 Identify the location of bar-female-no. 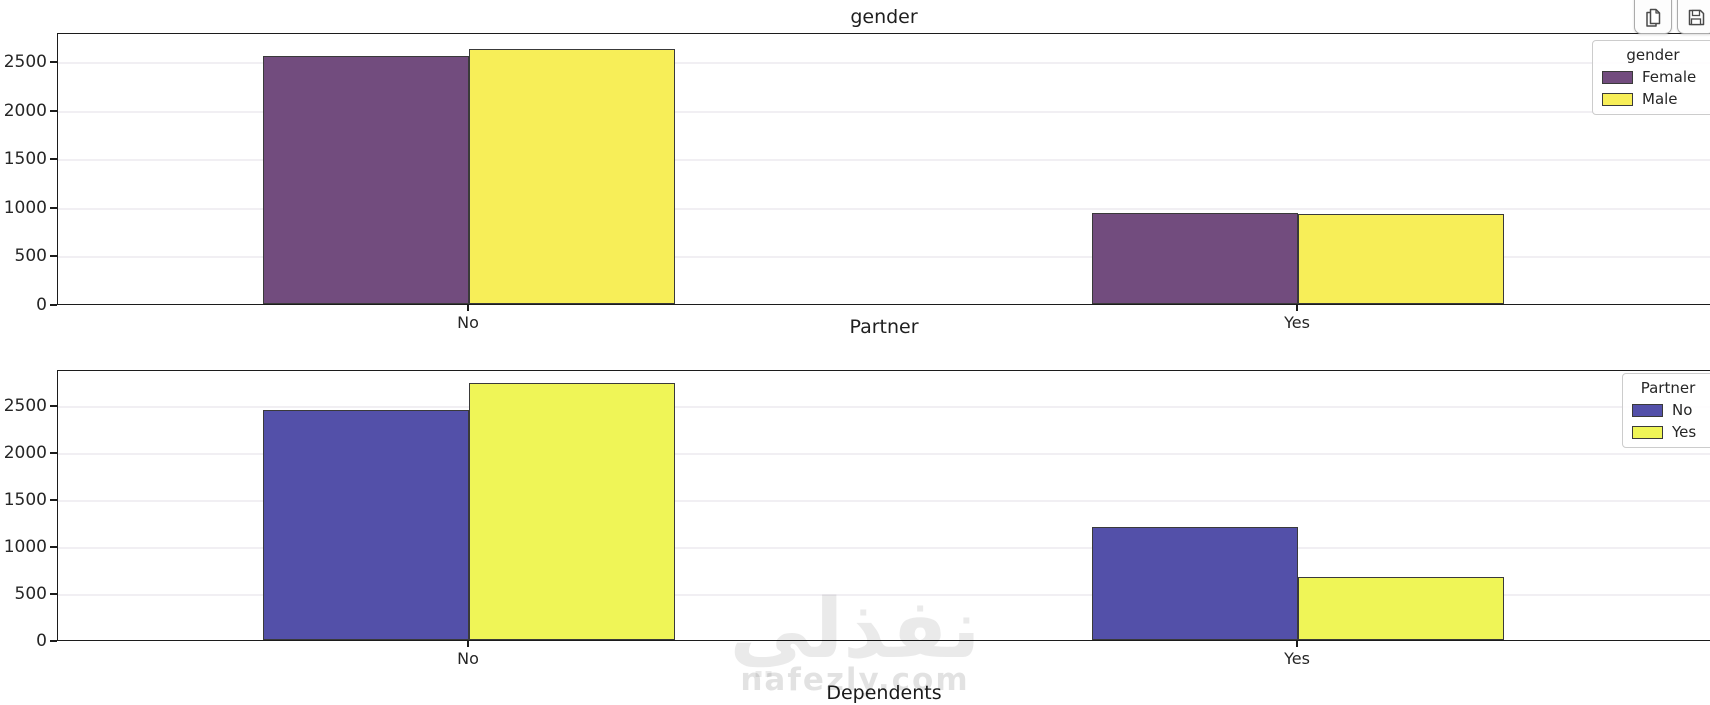
(366, 180).